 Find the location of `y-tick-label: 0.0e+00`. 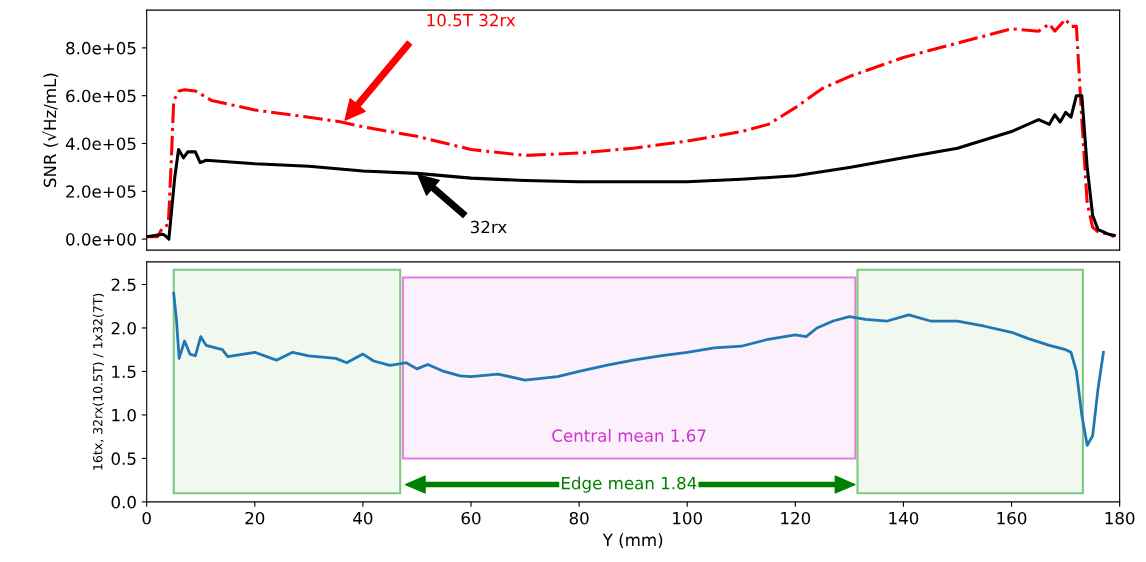

y-tick-label: 0.0e+00 is located at coordinates (101, 239).